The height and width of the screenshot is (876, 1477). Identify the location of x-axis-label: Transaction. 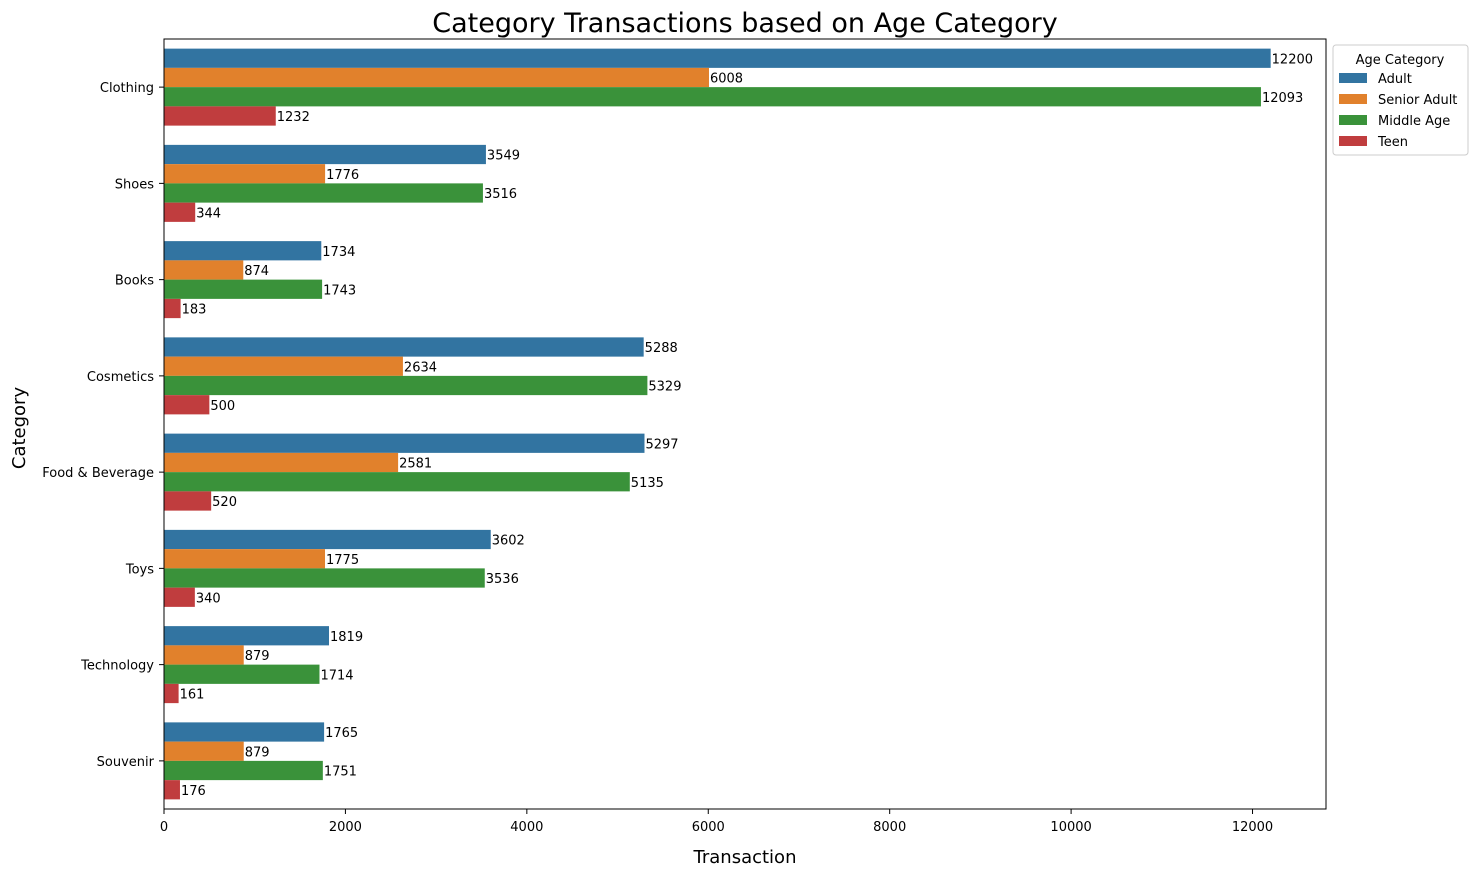
(745, 857).